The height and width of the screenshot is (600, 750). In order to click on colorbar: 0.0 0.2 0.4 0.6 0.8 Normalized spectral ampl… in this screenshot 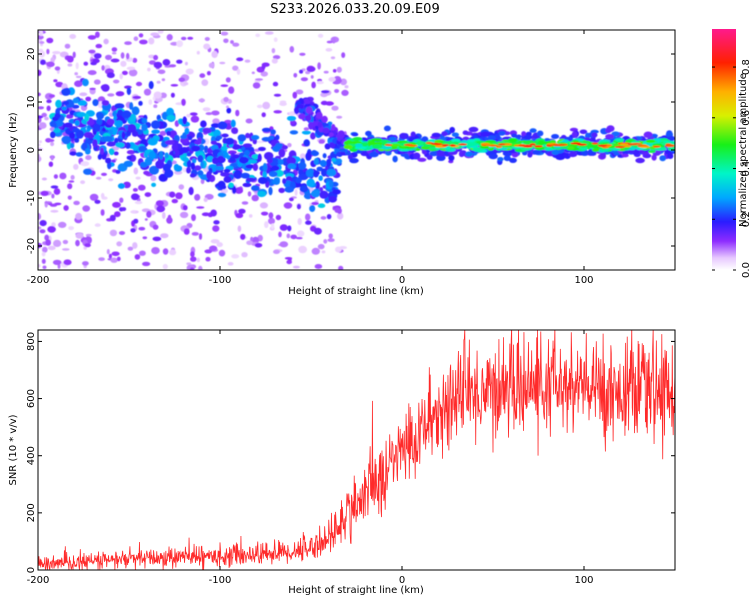, I will do `click(731, 153)`.